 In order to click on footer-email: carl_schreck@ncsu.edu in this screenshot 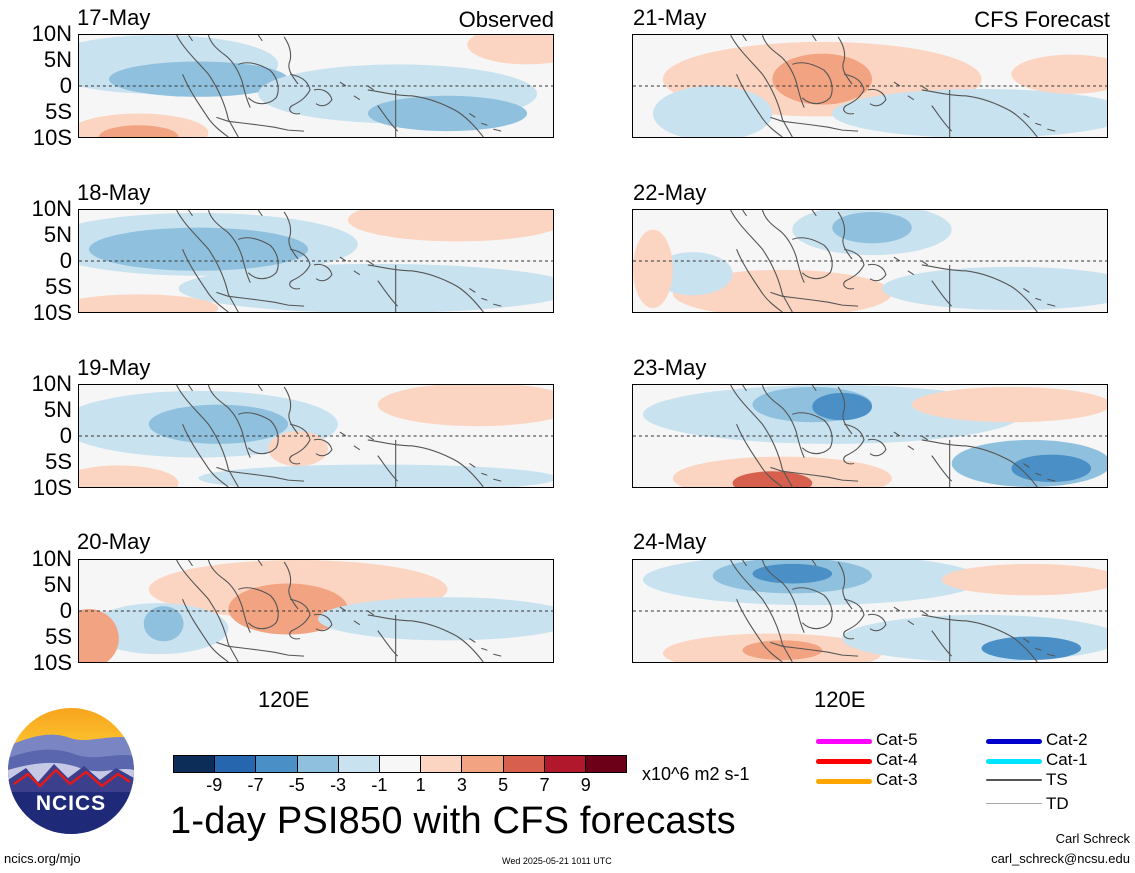, I will do `click(1060, 858)`.